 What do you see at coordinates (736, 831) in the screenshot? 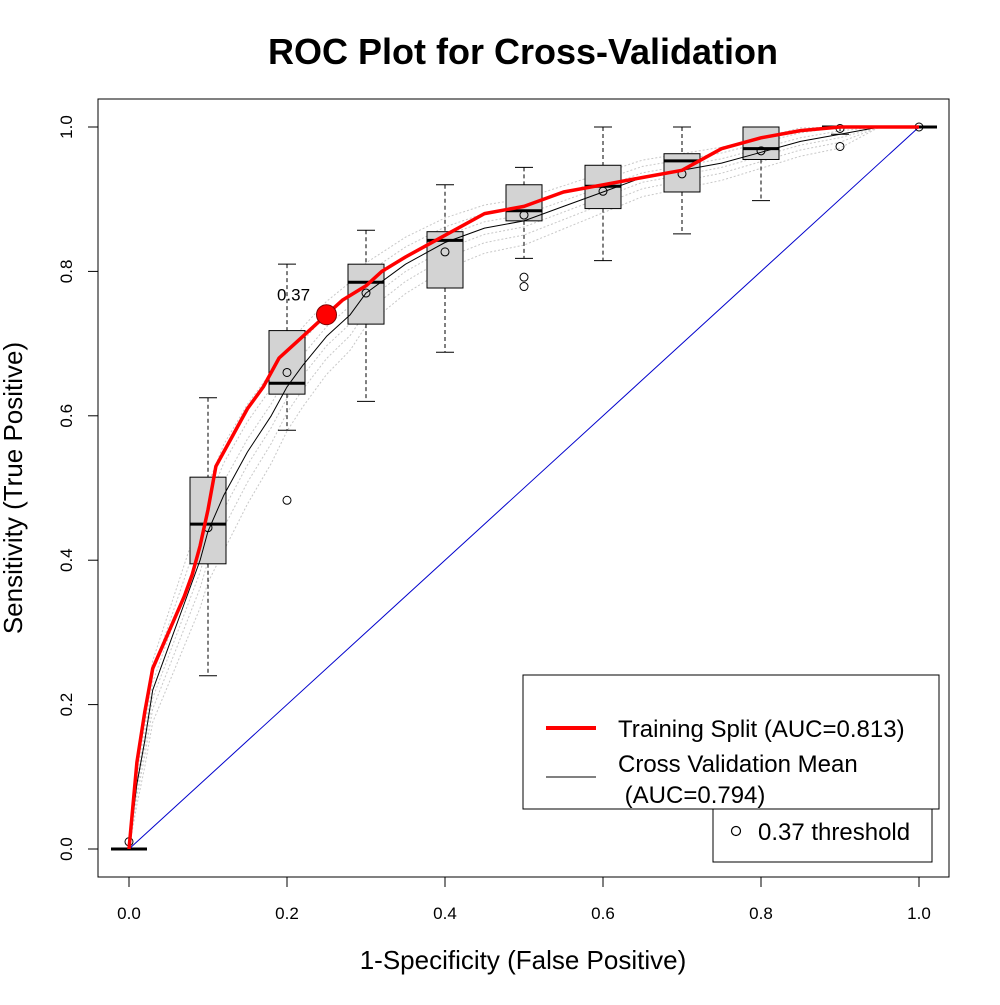
I see `threshold-legend-symbol` at bounding box center [736, 831].